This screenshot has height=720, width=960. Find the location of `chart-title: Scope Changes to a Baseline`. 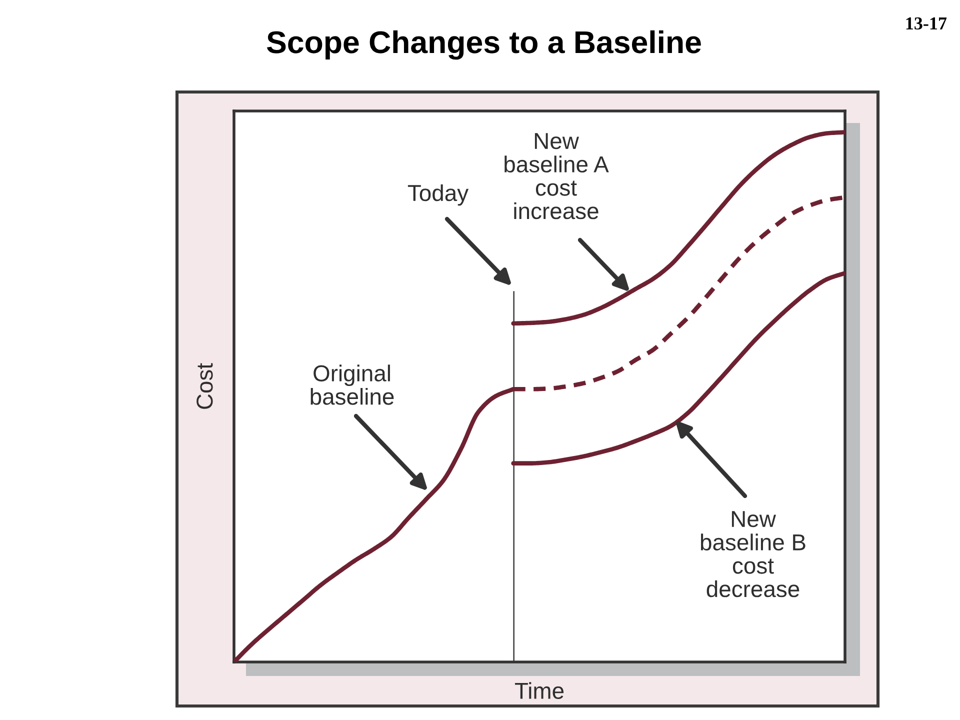

chart-title: Scope Changes to a Baseline is located at coordinates (483, 45).